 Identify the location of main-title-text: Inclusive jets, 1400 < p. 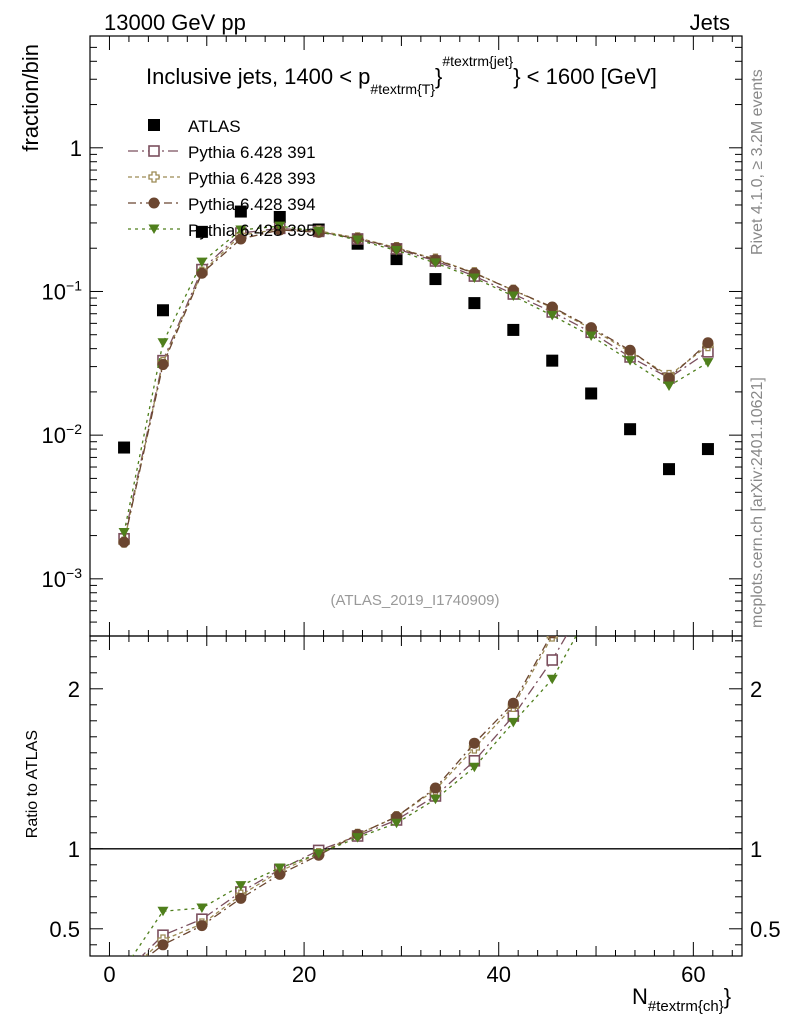
(258, 76).